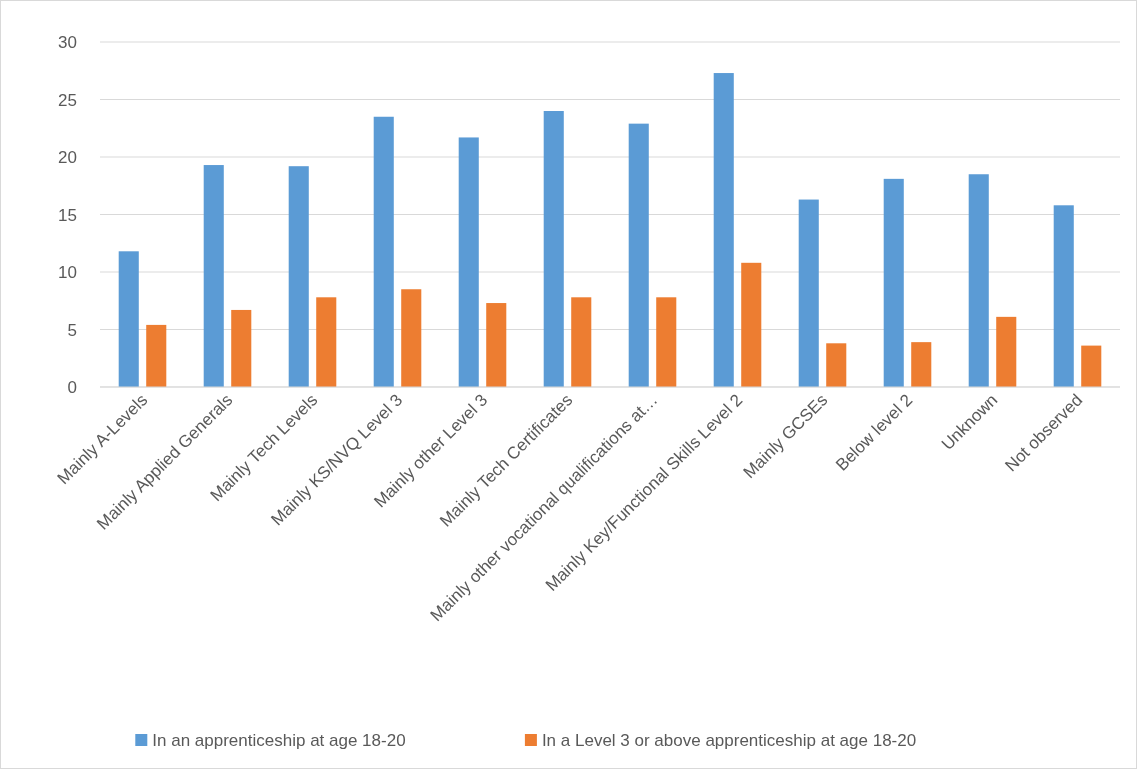 The image size is (1137, 769). I want to click on legend-label: In a Level 3 or above apprenticeship at age 18-20, so click(729, 740).